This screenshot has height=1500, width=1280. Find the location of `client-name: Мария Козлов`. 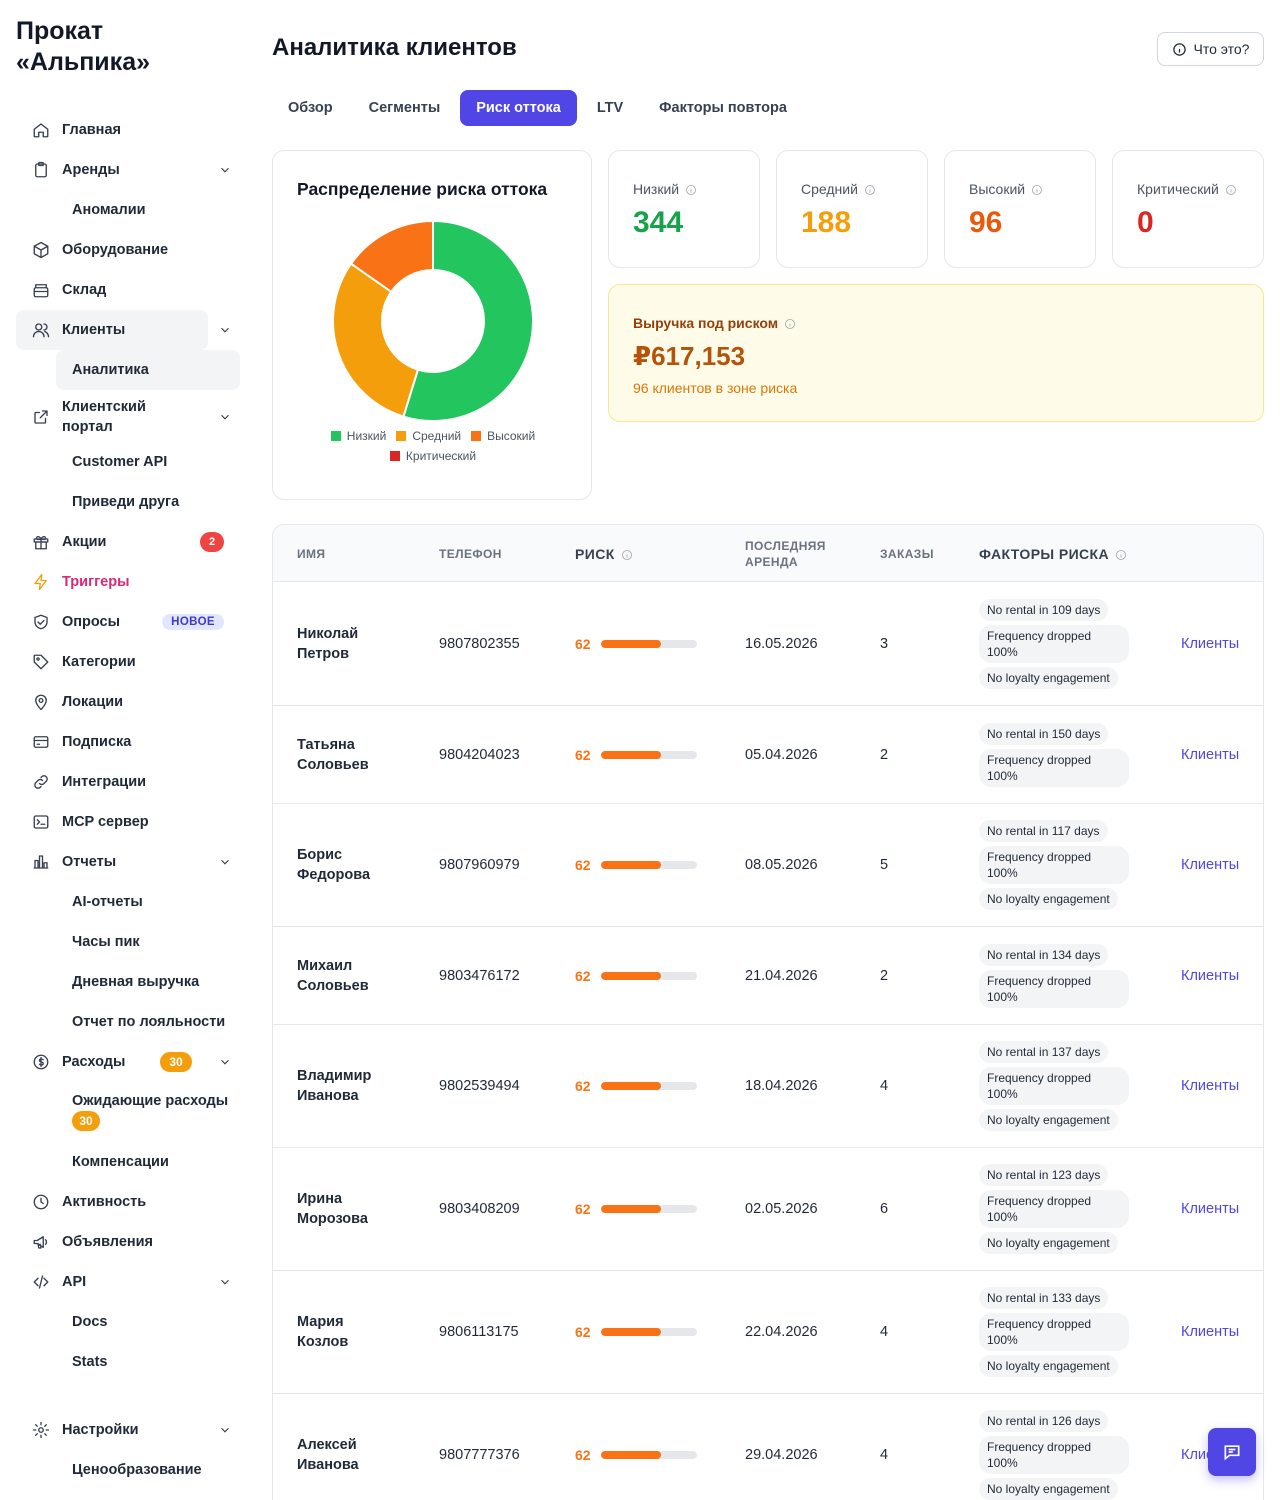

client-name: Мария Козлов is located at coordinates (357, 1332).